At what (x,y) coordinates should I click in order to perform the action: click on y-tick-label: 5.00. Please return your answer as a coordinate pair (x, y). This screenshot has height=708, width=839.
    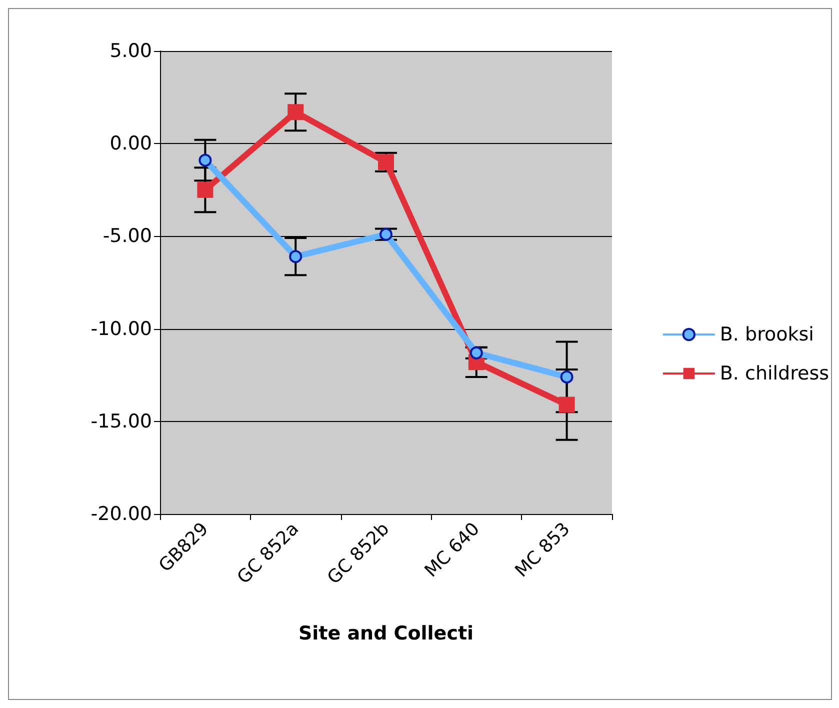
    Looking at the image, I should click on (131, 51).